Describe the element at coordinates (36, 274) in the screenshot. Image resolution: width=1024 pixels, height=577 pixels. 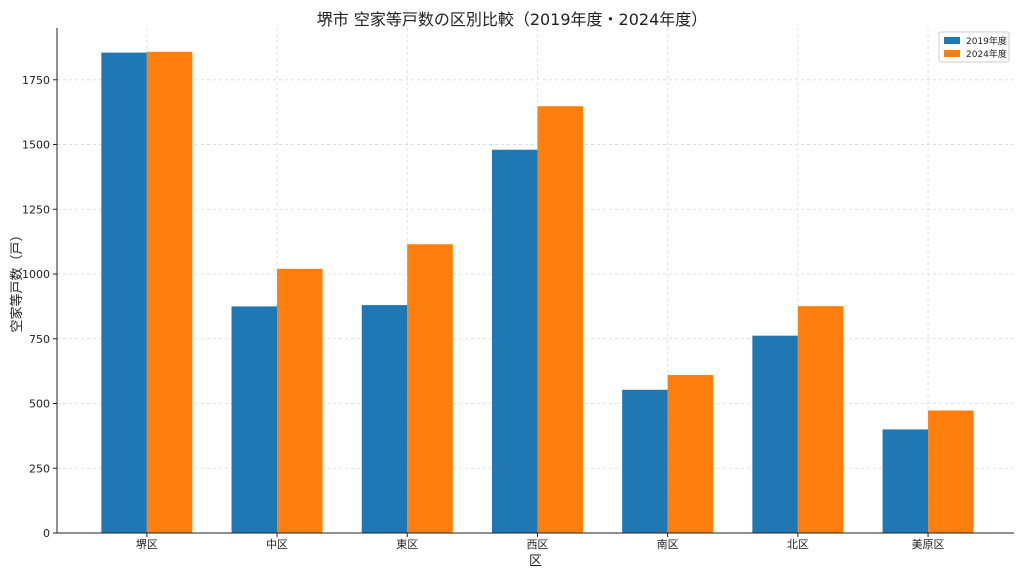
I see `y-tick-label-4: 1000` at that location.